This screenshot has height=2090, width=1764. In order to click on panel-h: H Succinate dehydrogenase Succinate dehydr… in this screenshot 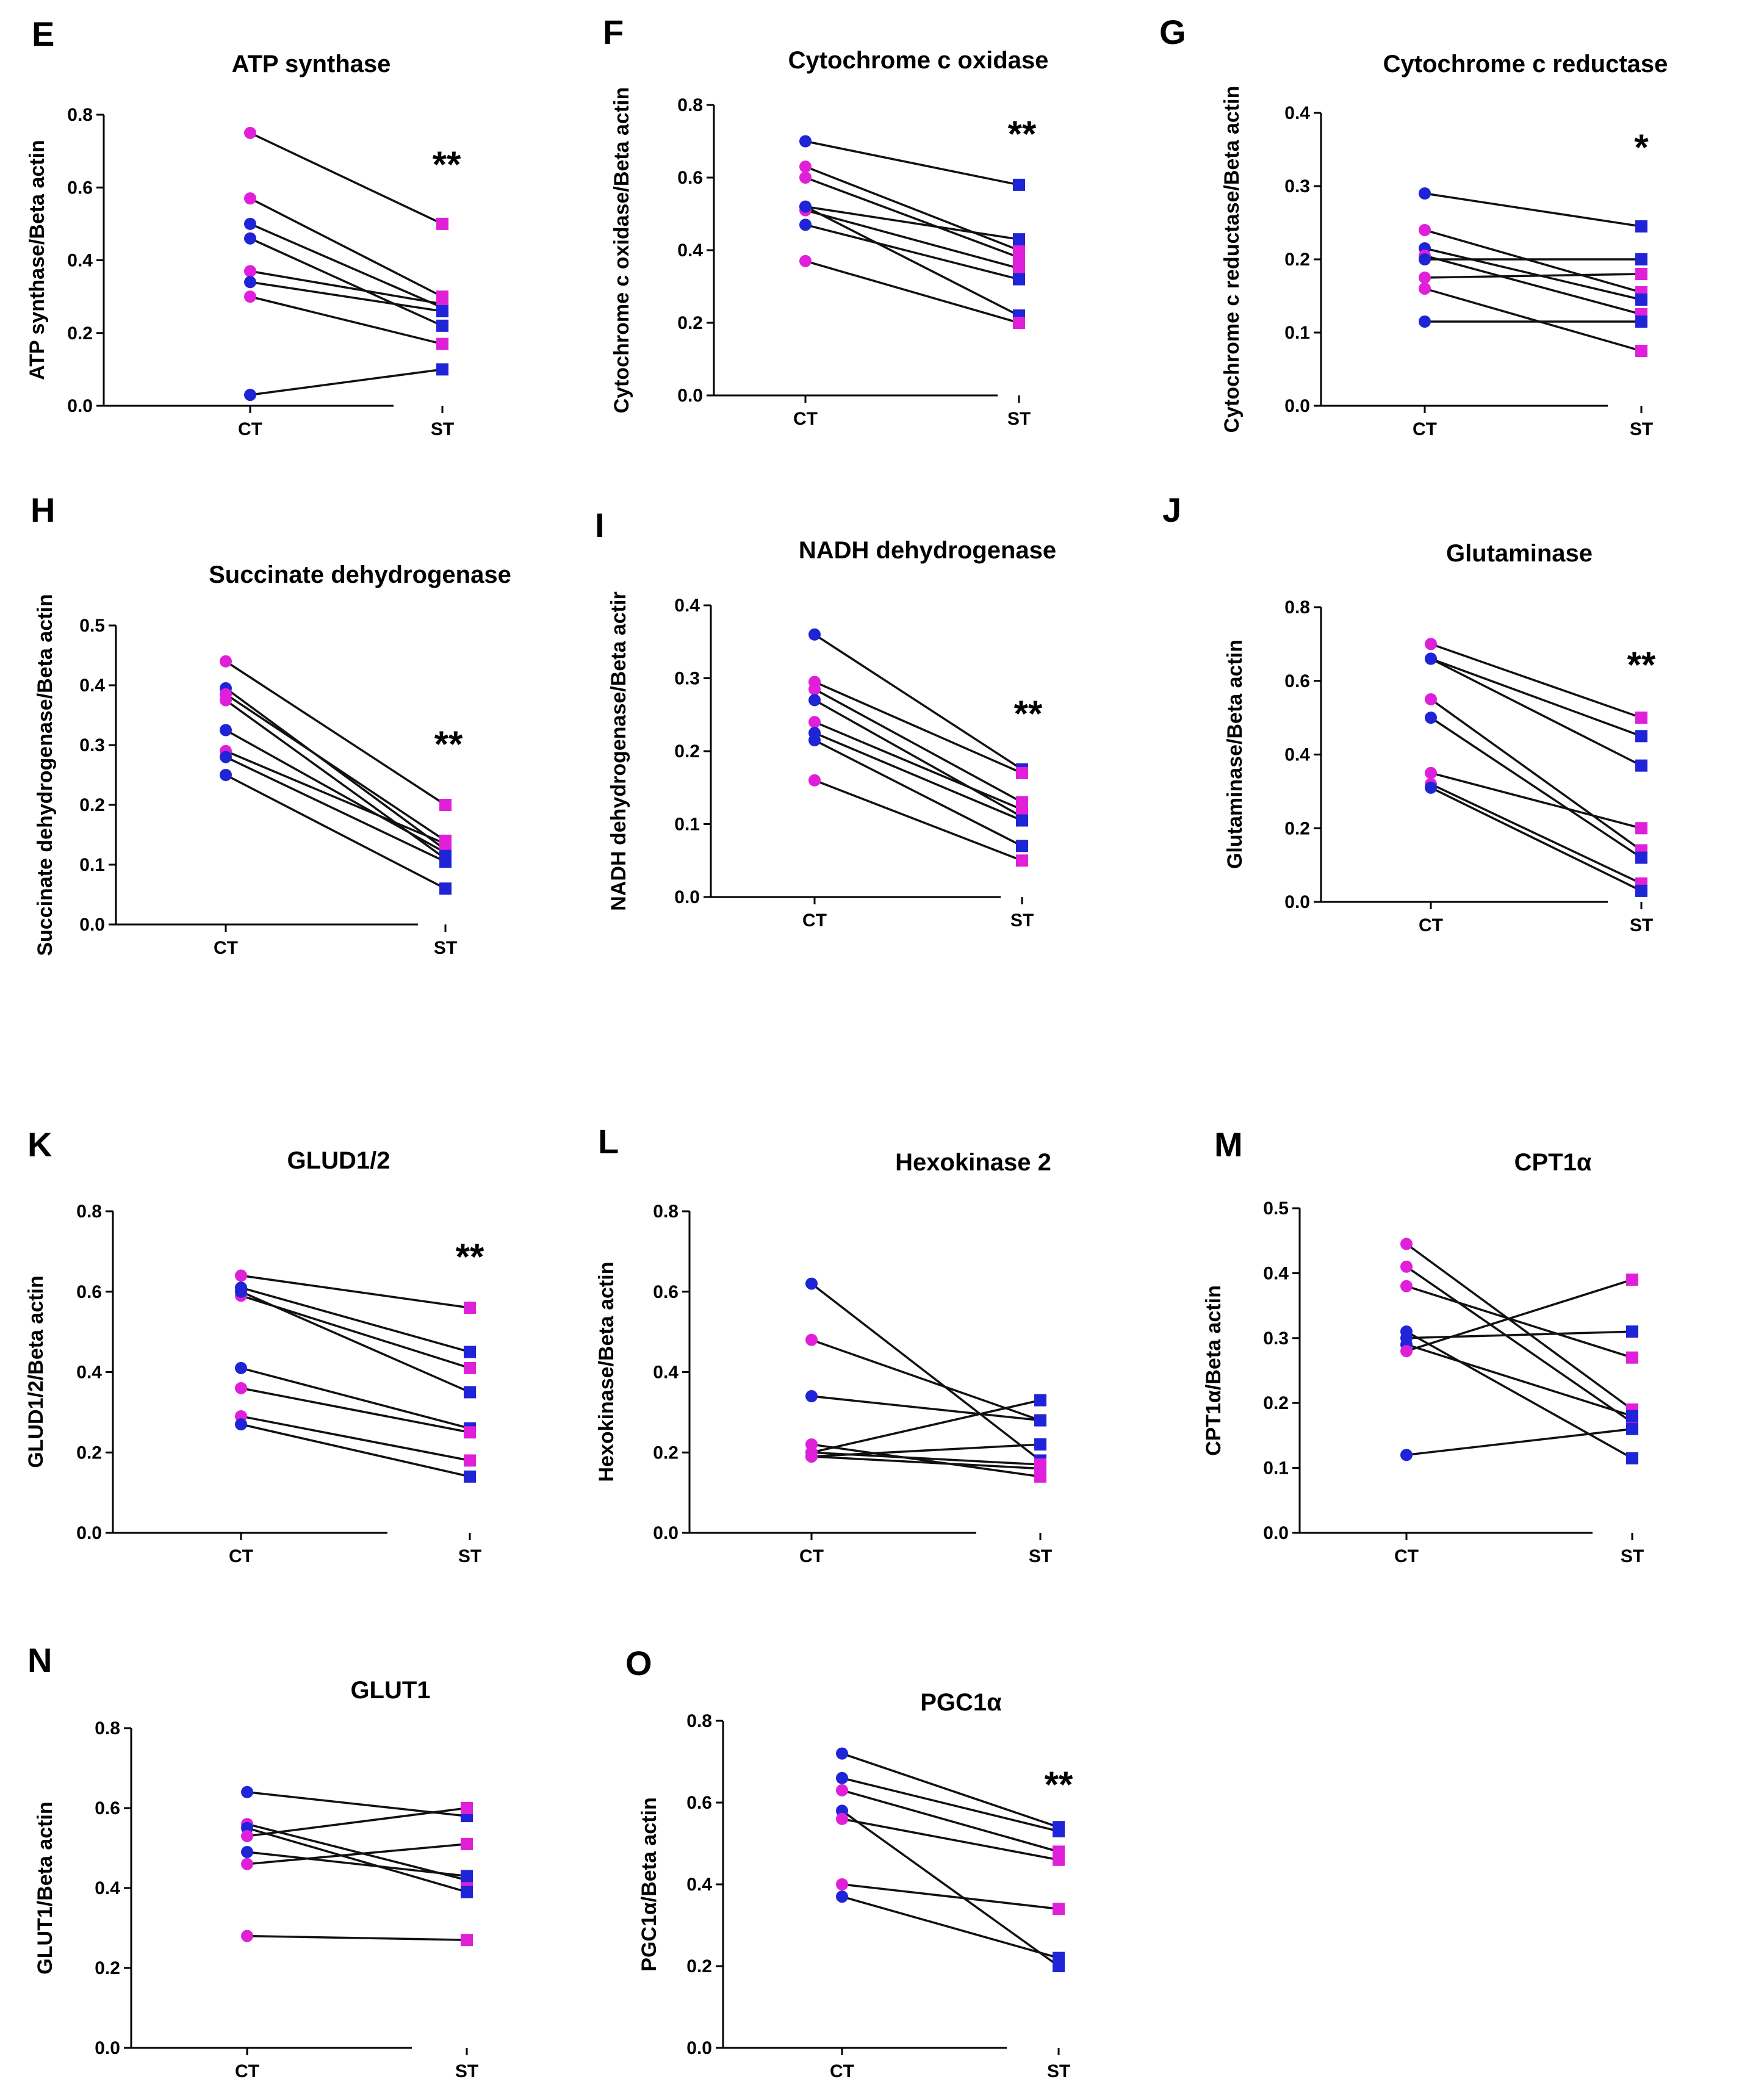, I will do `click(271, 725)`.